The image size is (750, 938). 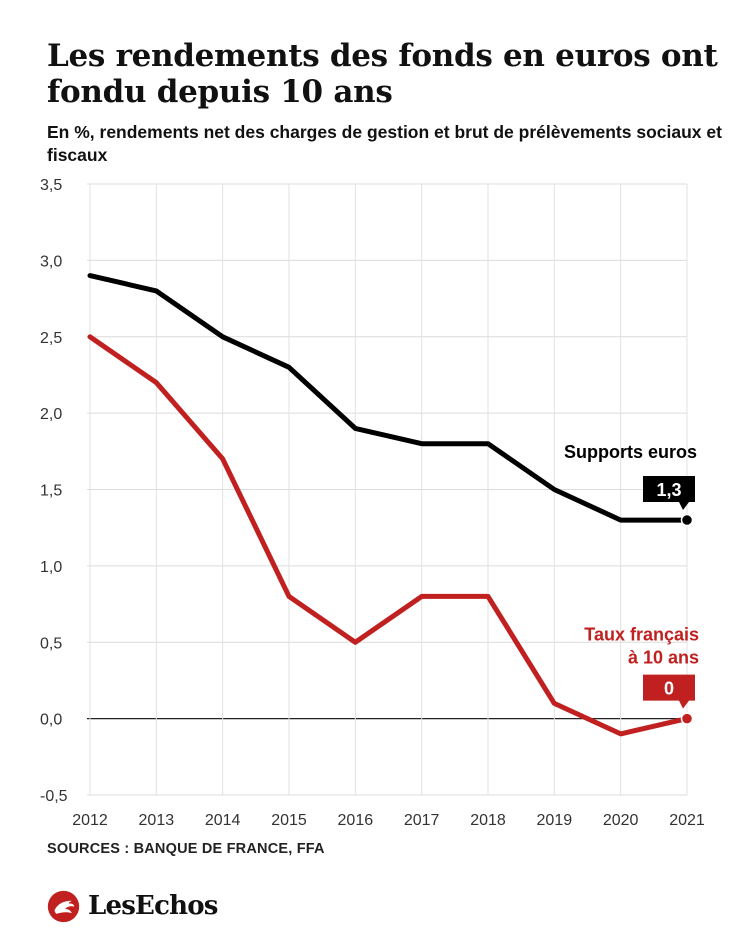 What do you see at coordinates (422, 820) in the screenshot?
I see `x-tick-label: 2017` at bounding box center [422, 820].